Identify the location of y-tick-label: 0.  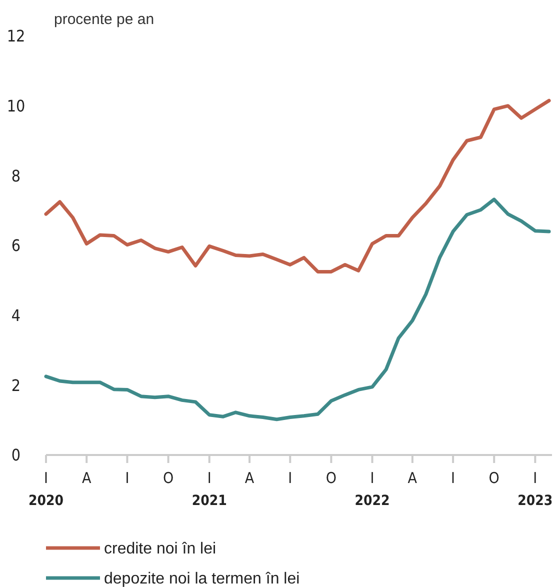
(16, 455).